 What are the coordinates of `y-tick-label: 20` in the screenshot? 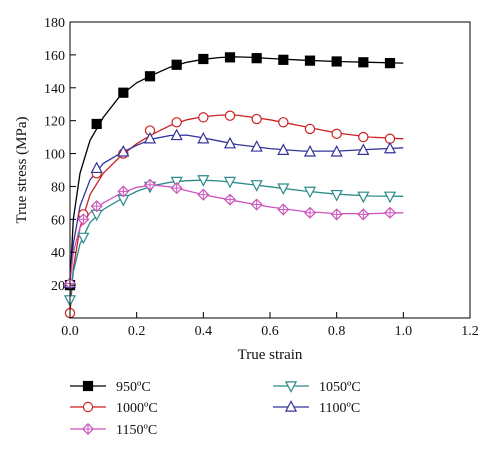 It's located at (58, 286).